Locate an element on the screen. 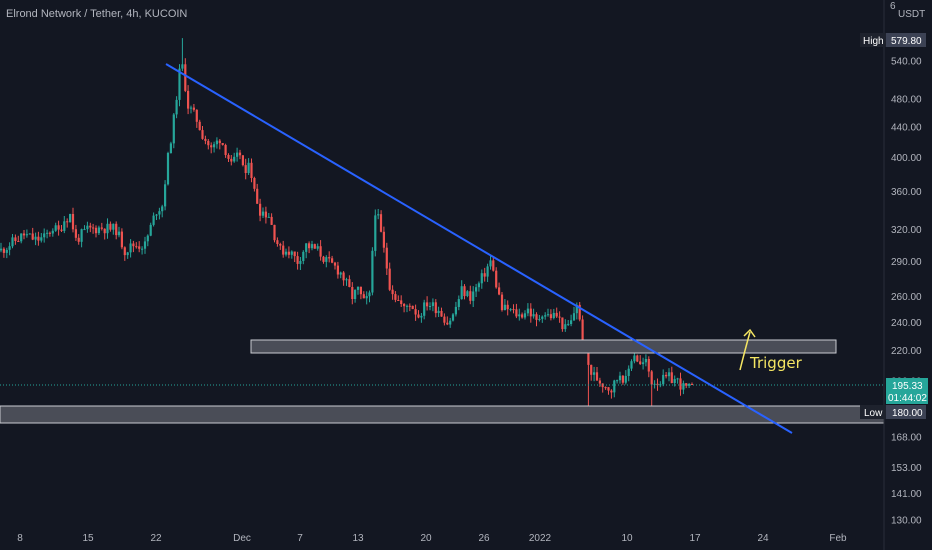 This screenshot has height=550, width=932. axis-top-cut-label: 6 is located at coordinates (893, 6).